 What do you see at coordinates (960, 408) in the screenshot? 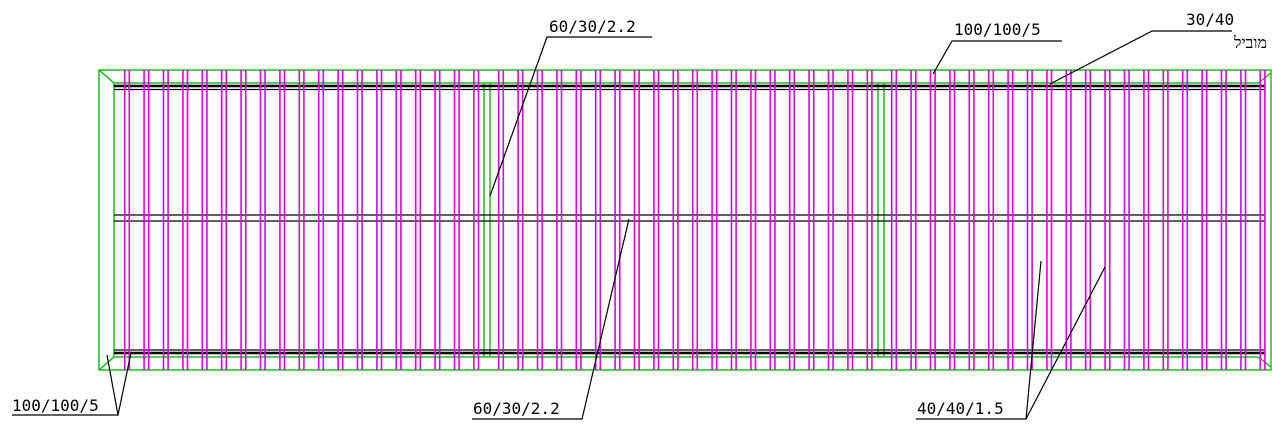
I see `label-bottom-right: 40/40/1.5` at bounding box center [960, 408].